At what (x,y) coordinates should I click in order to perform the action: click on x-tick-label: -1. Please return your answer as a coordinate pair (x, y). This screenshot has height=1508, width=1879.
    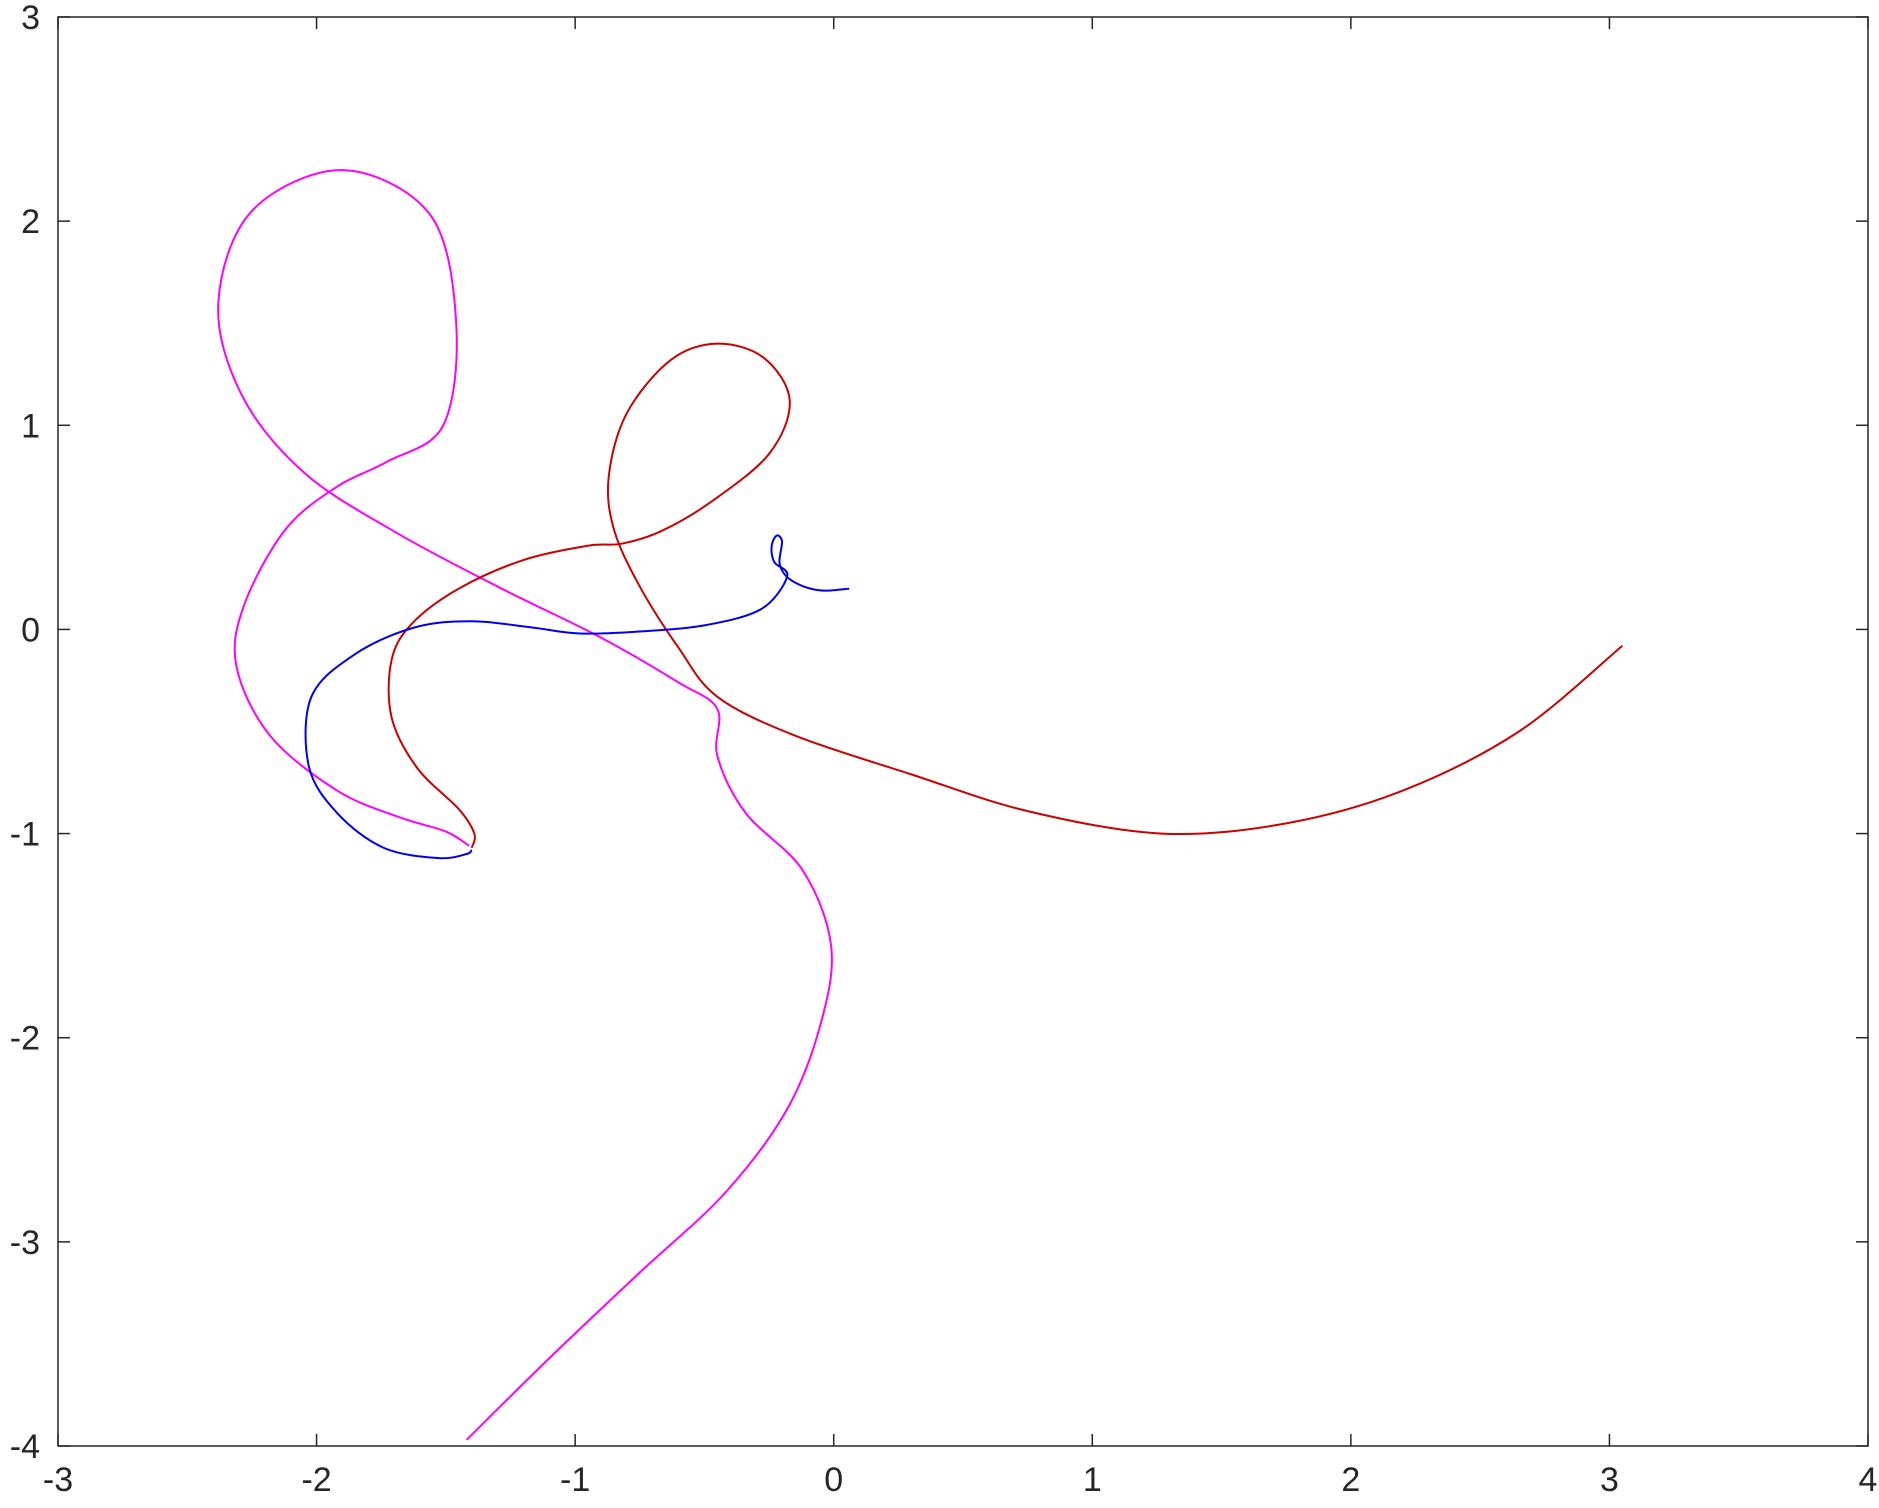
    Looking at the image, I should click on (575, 1480).